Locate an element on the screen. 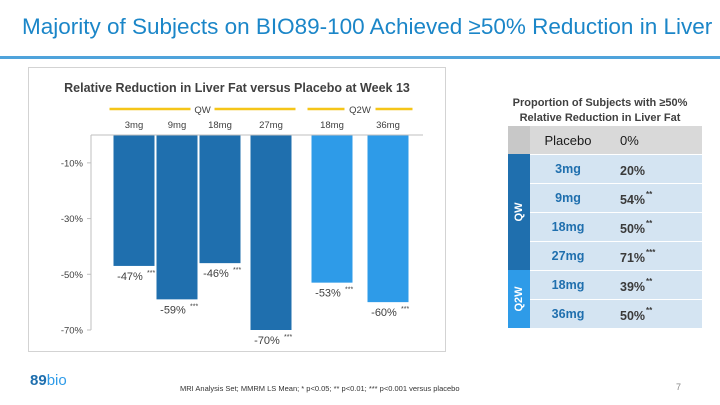 This screenshot has height=405, width=720. placebo-label: Placebo is located at coordinates (568, 140).